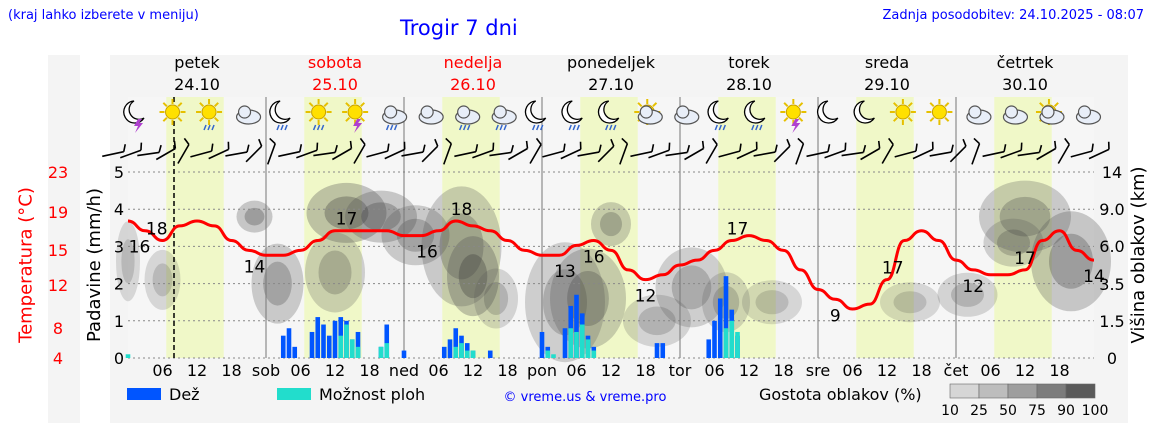  I want to click on precip-tick-label: 4, so click(119, 209).